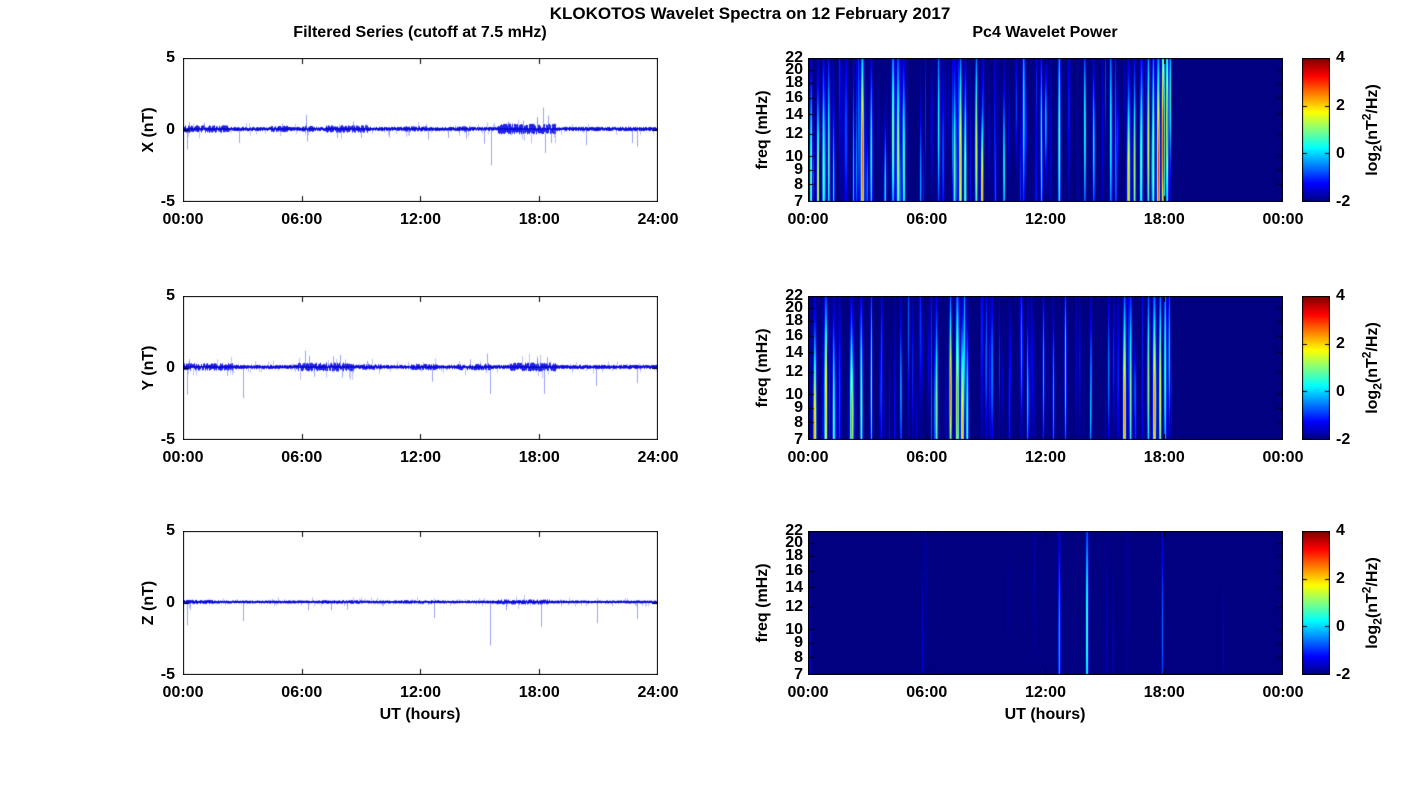  What do you see at coordinates (1316, 603) in the screenshot?
I see `colorbar-canvas-bottom` at bounding box center [1316, 603].